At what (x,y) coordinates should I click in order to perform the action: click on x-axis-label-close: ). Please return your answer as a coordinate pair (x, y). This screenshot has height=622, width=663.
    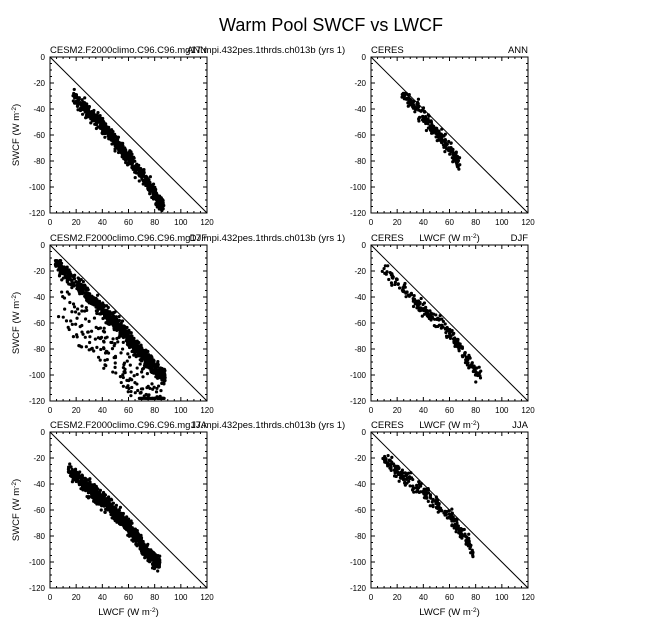
    Looking at the image, I should click on (478, 425).